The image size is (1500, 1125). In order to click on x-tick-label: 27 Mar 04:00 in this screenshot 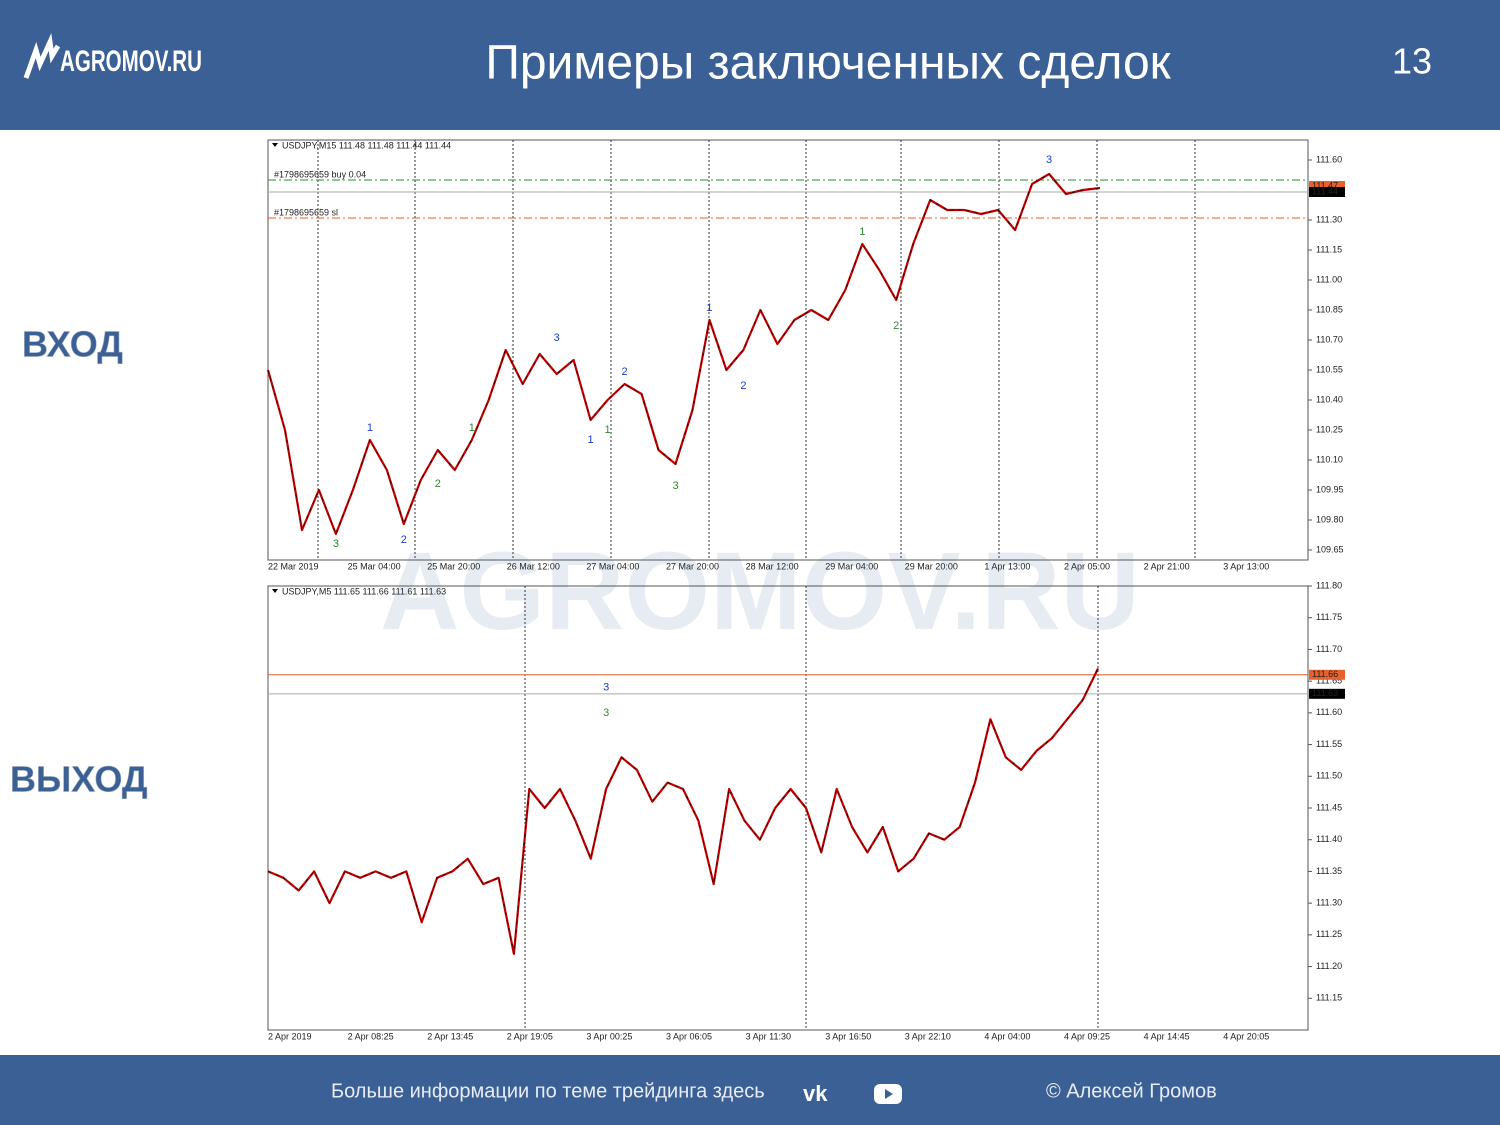, I will do `click(612, 566)`.